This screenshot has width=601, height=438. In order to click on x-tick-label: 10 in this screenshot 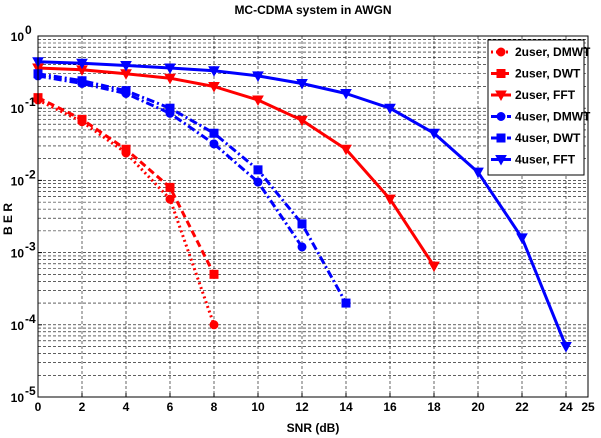, I will do `click(258, 407)`.